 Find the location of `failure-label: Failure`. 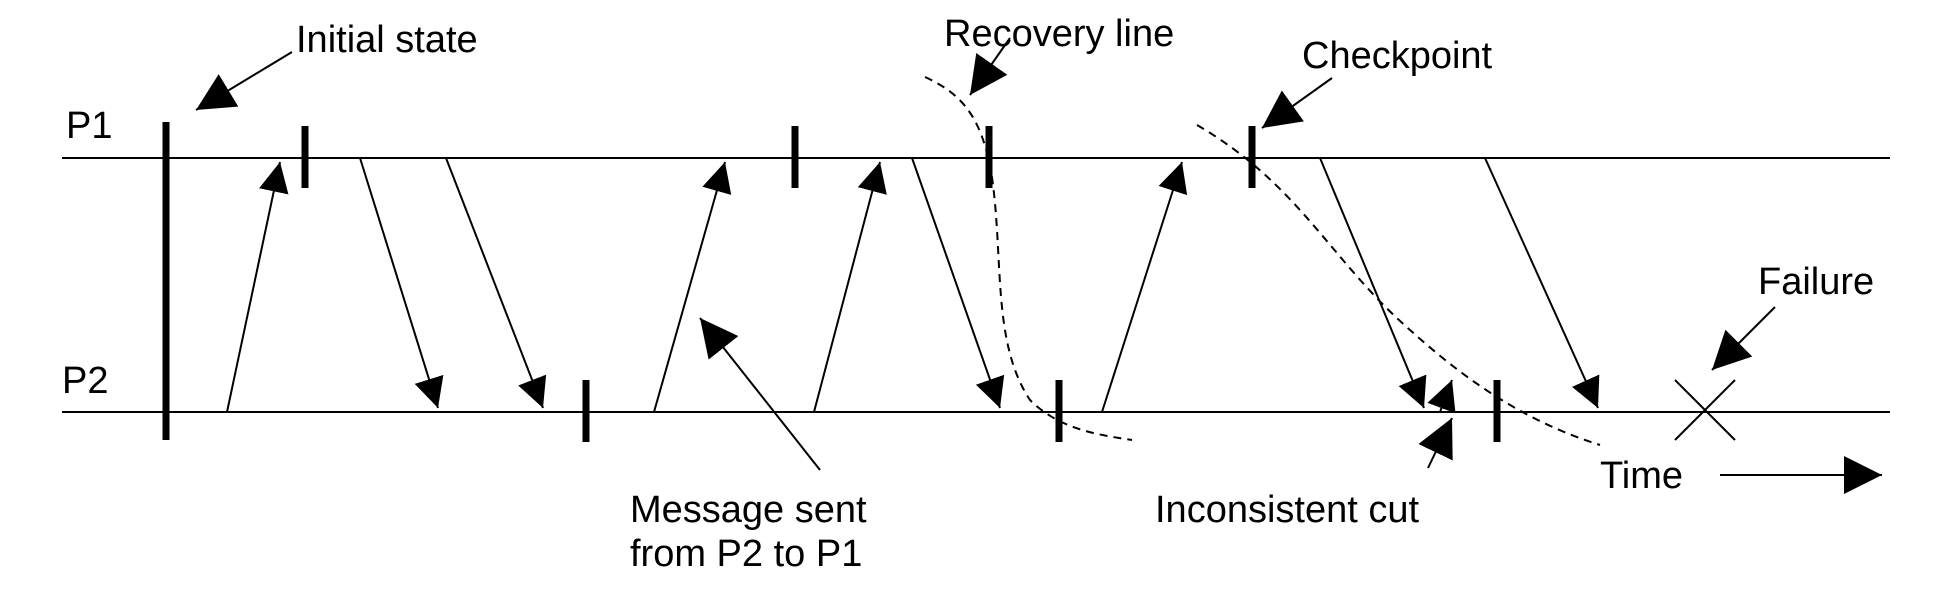

failure-label: Failure is located at coordinates (1816, 282).